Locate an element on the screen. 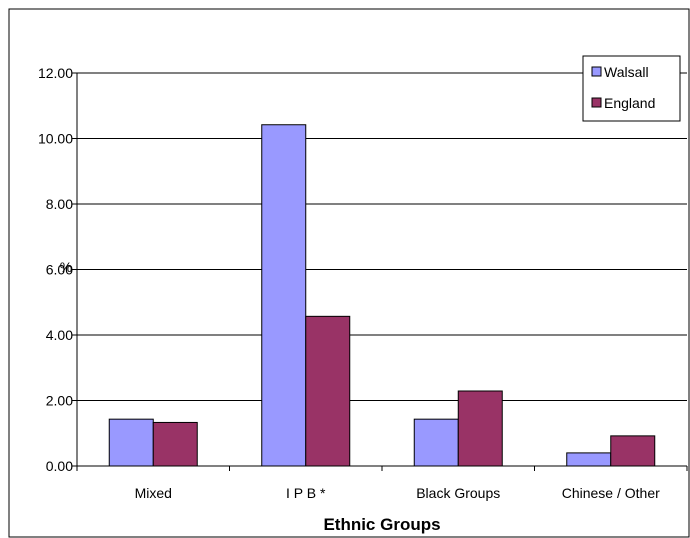 This screenshot has width=690, height=538. y-tick-label: 4.00 is located at coordinates (59, 335).